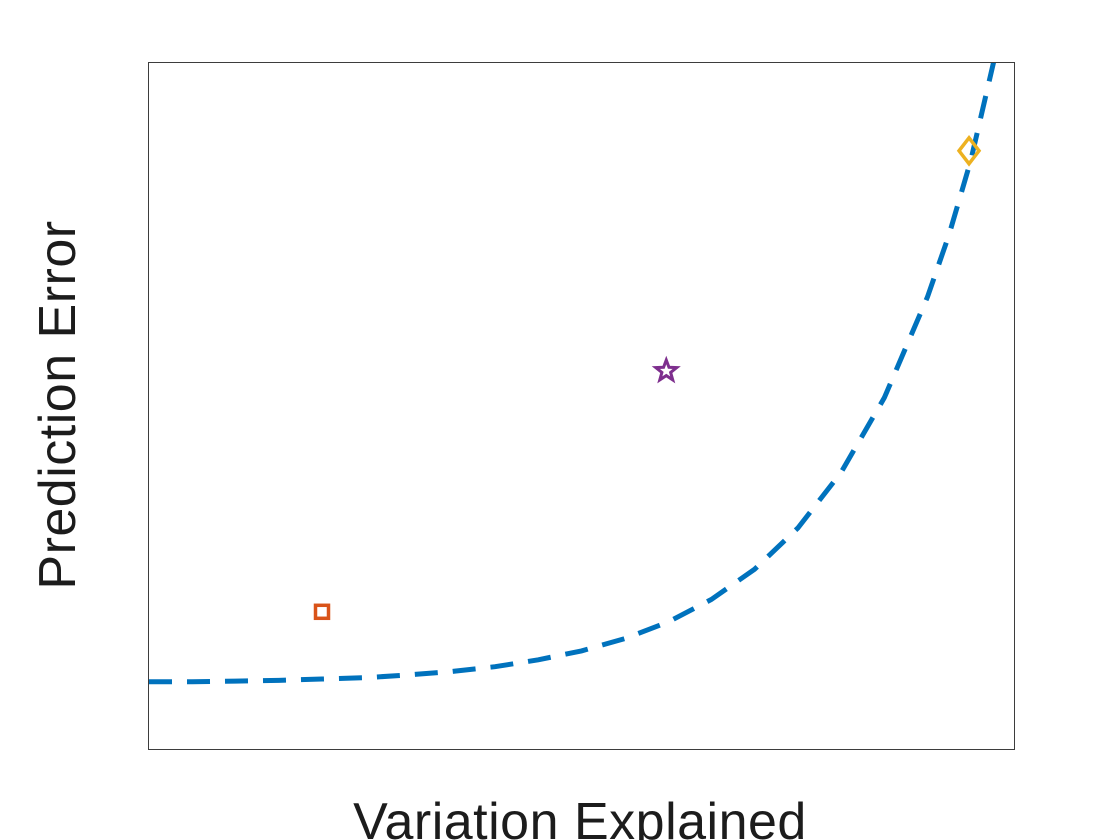  Describe the element at coordinates (580, 816) in the screenshot. I see `x-axis-label: Variation Explained` at that location.